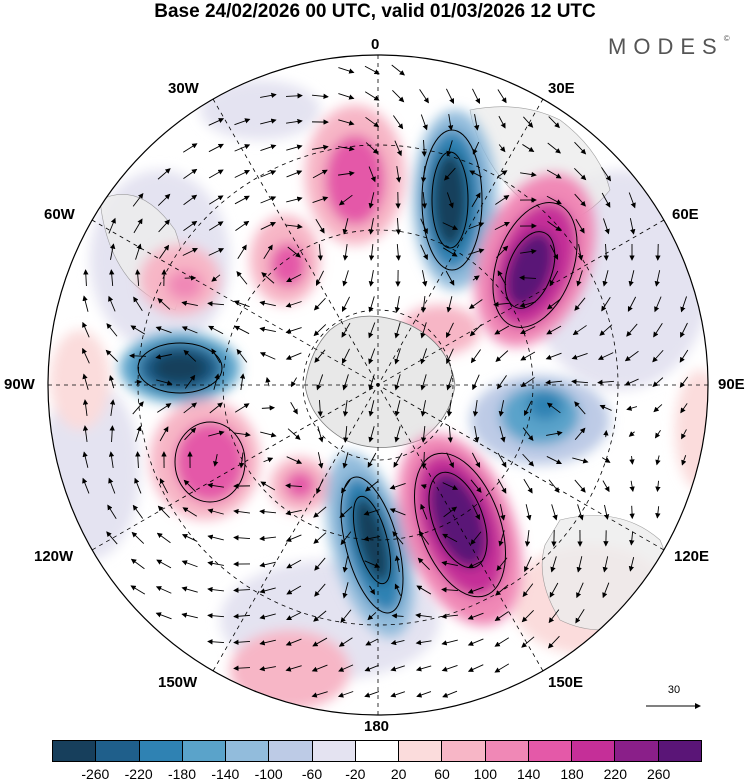 The height and width of the screenshot is (783, 750). What do you see at coordinates (485, 774) in the screenshot?
I see `colorbar-tick-label: 100` at bounding box center [485, 774].